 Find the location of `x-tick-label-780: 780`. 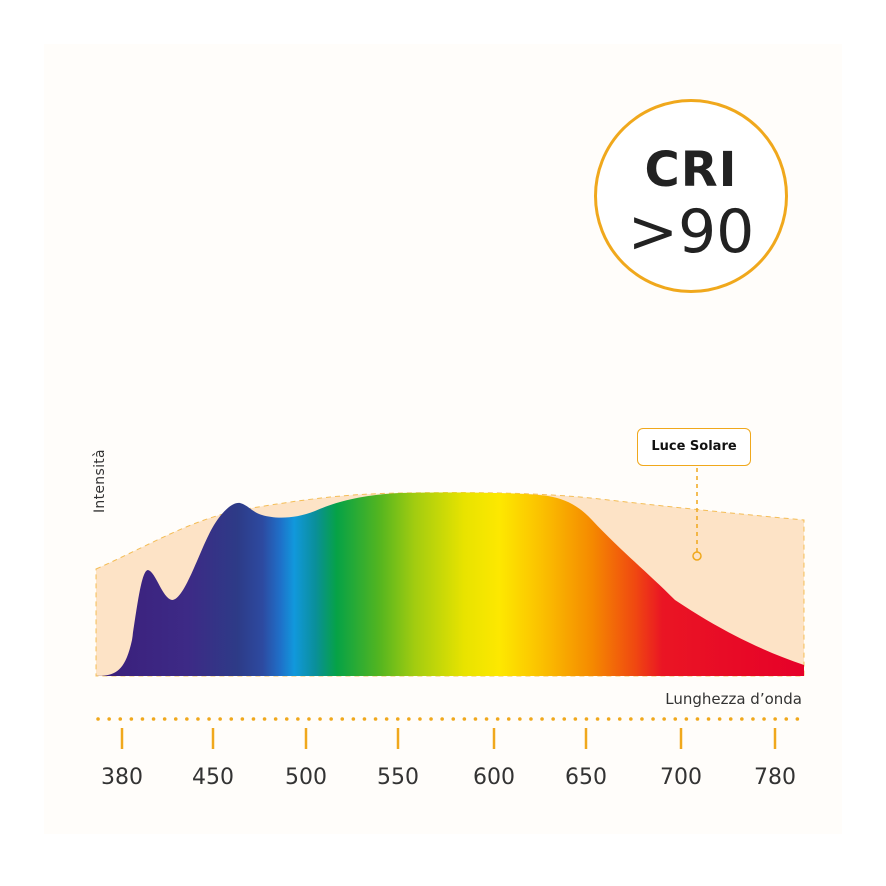

x-tick-label-780: 780 is located at coordinates (775, 777).